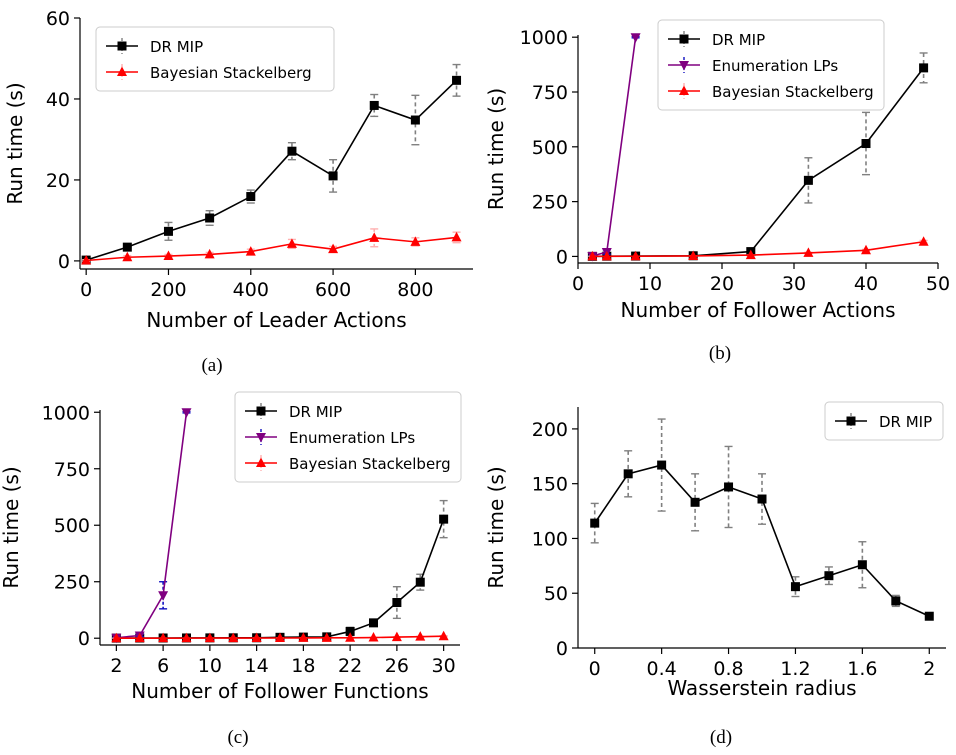 The height and width of the screenshot is (755, 956). Describe the element at coordinates (795, 669) in the screenshot. I see `x-tick-label: 1.2` at that location.